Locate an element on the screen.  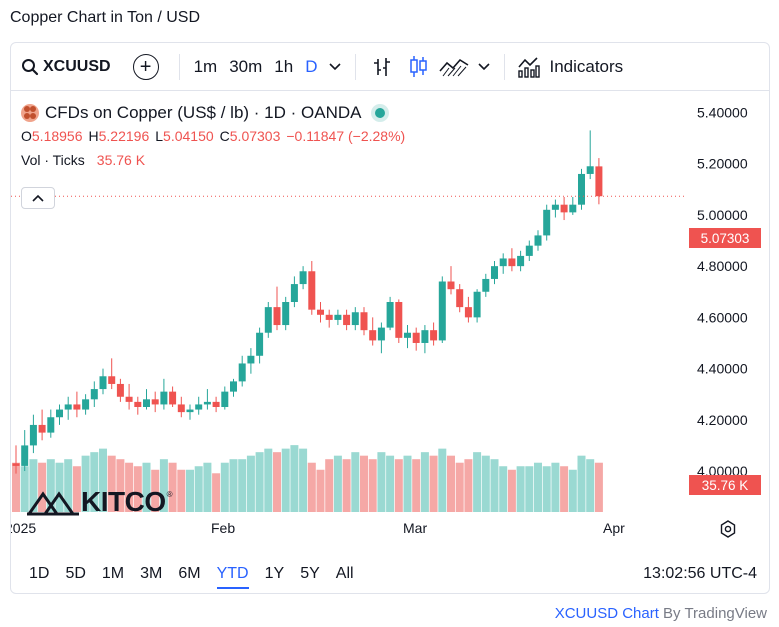
symbol-chart-link: XCUUSD Chart is located at coordinates (606, 613).